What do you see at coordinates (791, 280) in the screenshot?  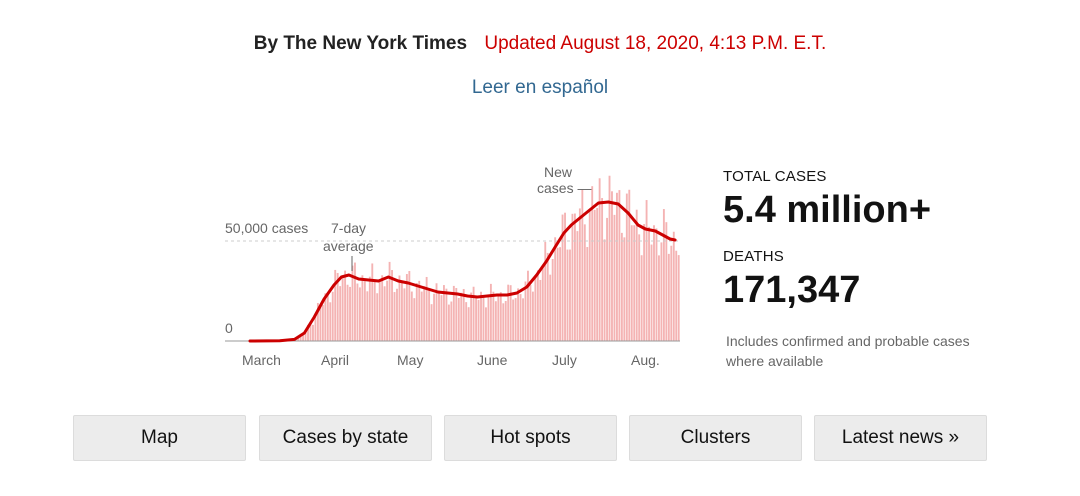 I see `deaths-block: DEATHS 171,347` at bounding box center [791, 280].